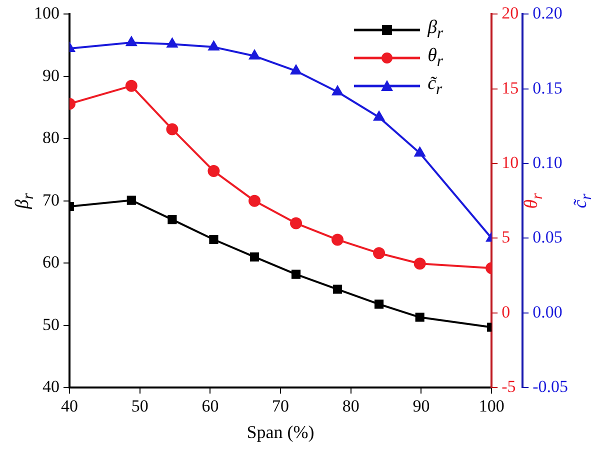 The height and width of the screenshot is (450, 602). What do you see at coordinates (281, 406) in the screenshot?
I see `x-tick-label: 70` at bounding box center [281, 406].